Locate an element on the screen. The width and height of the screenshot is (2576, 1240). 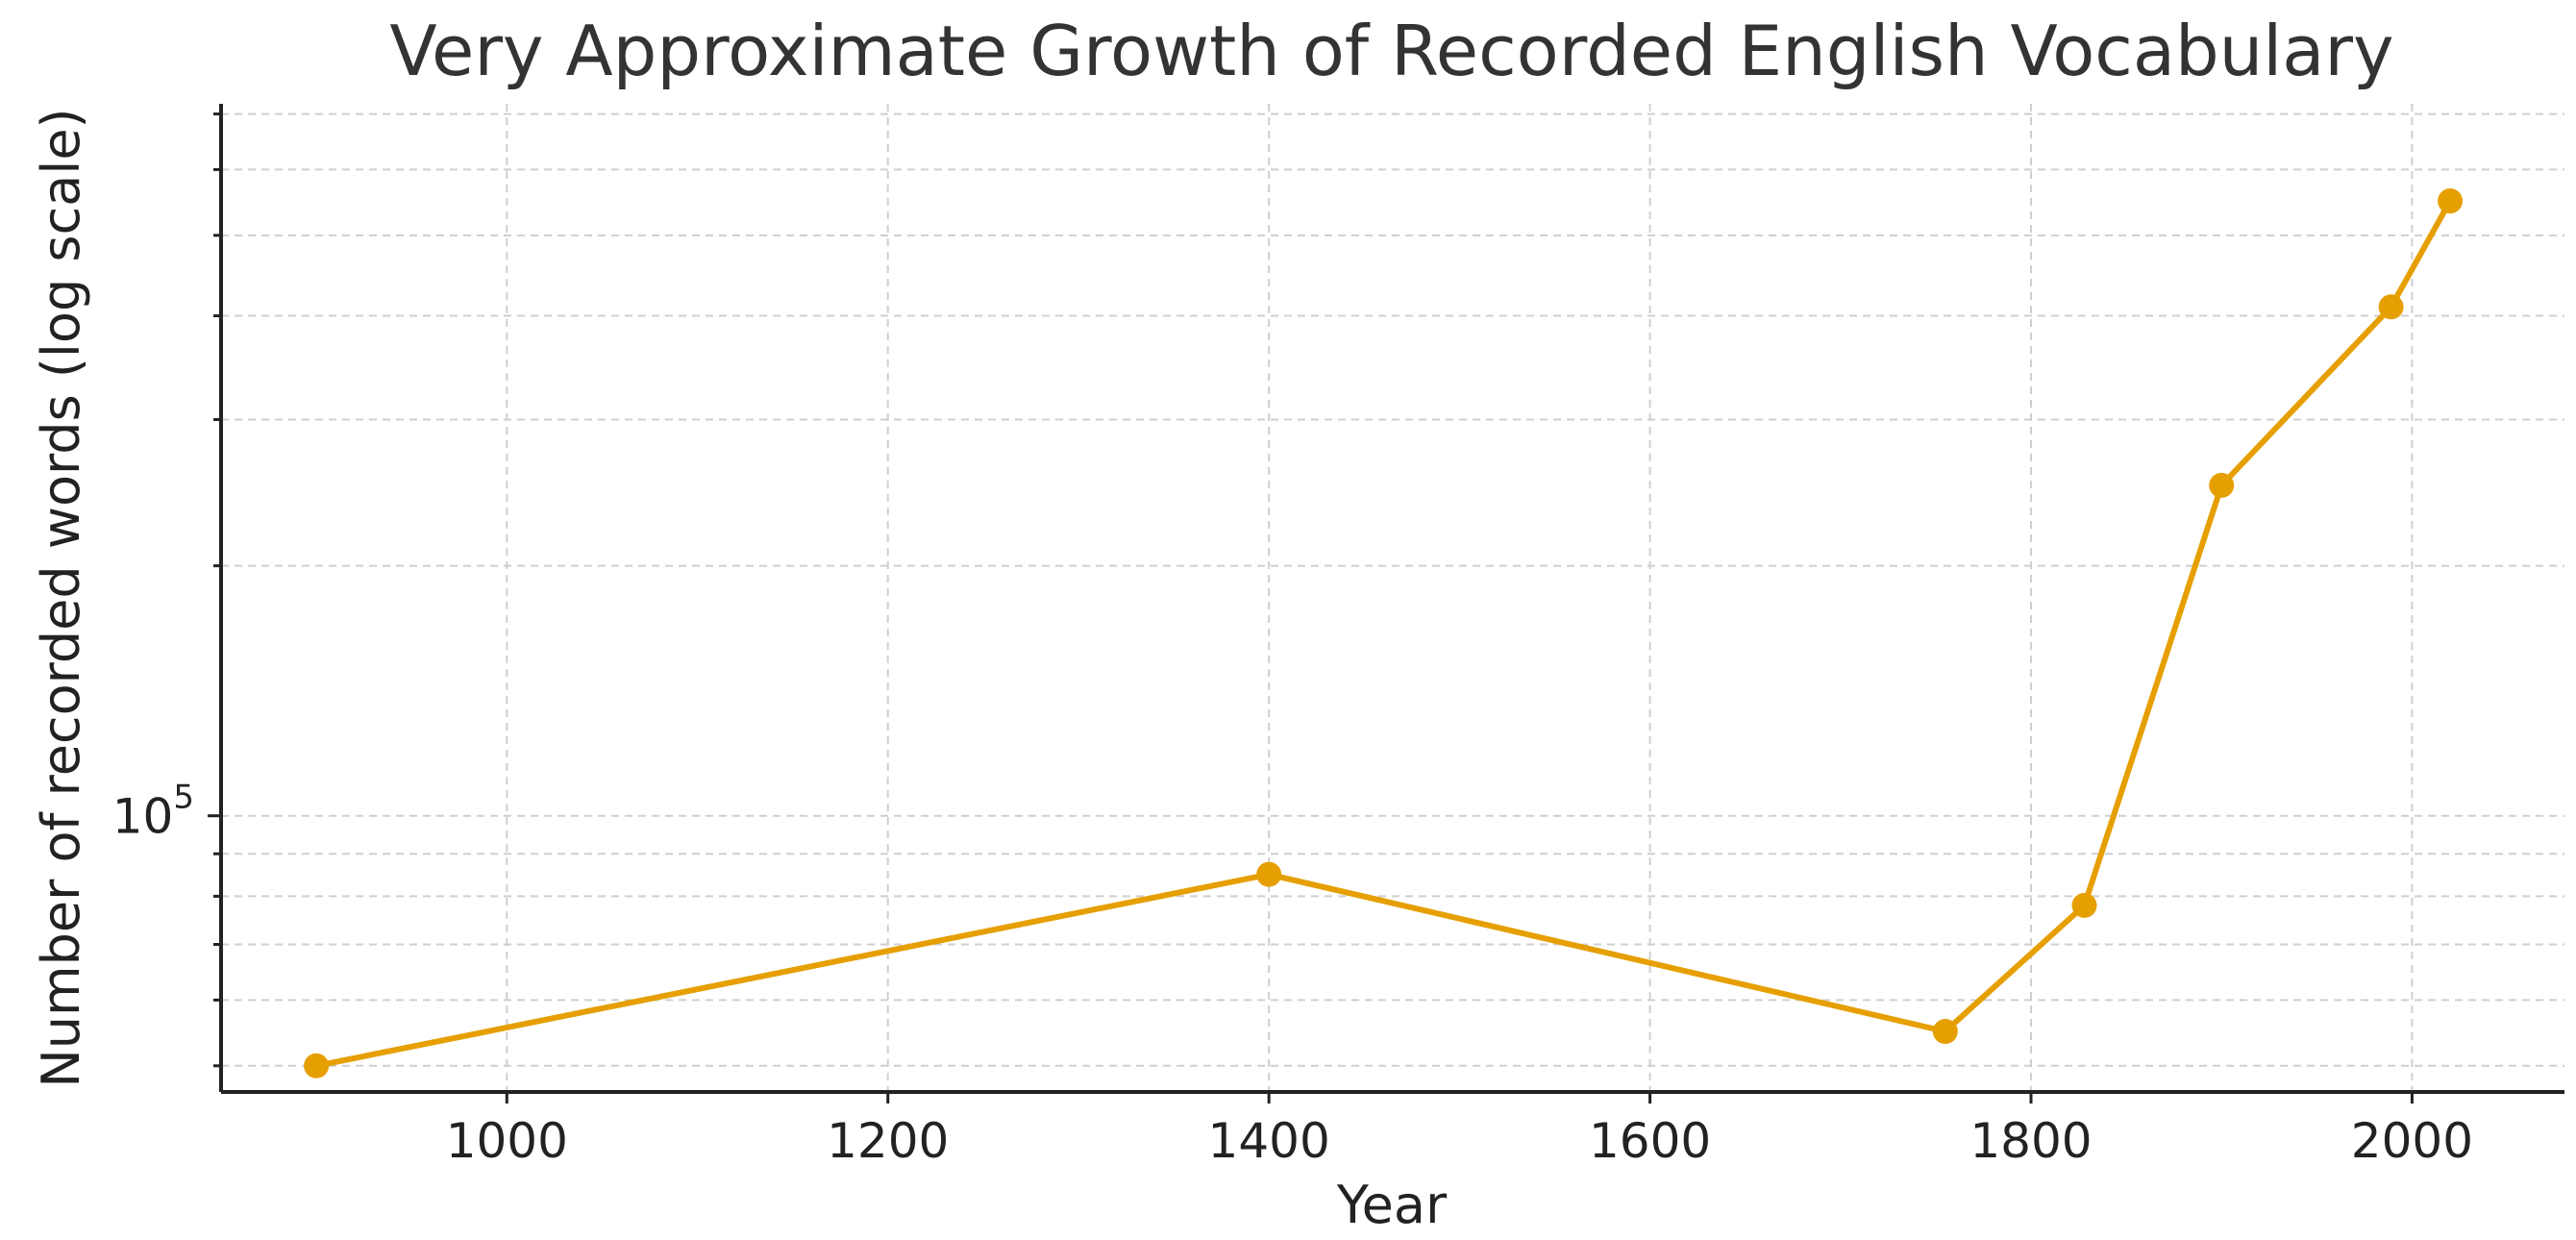
x-tick-label: 1400 is located at coordinates (1269, 1141).